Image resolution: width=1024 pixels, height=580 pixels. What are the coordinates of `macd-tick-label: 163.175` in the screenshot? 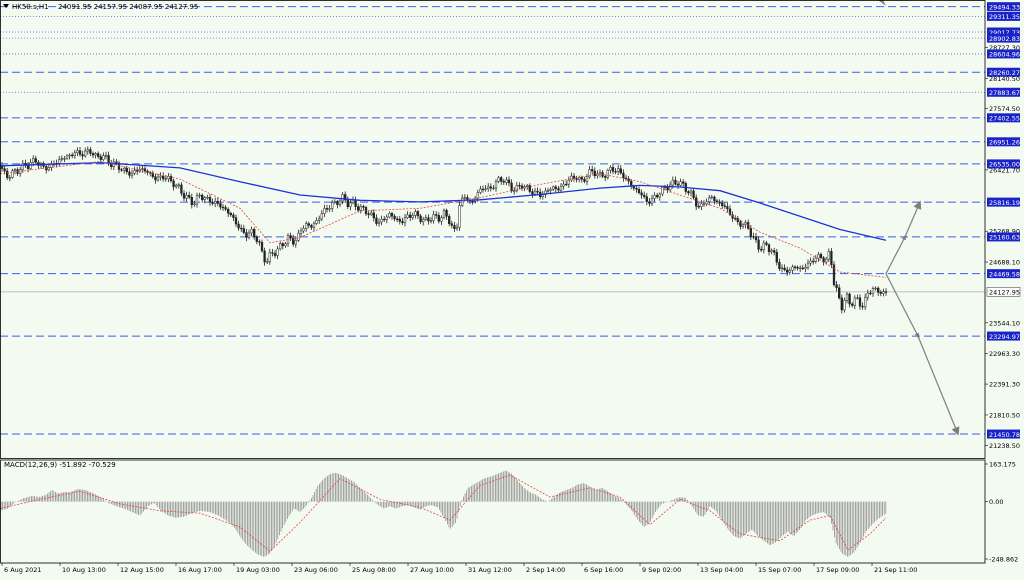 It's located at (1002, 465).